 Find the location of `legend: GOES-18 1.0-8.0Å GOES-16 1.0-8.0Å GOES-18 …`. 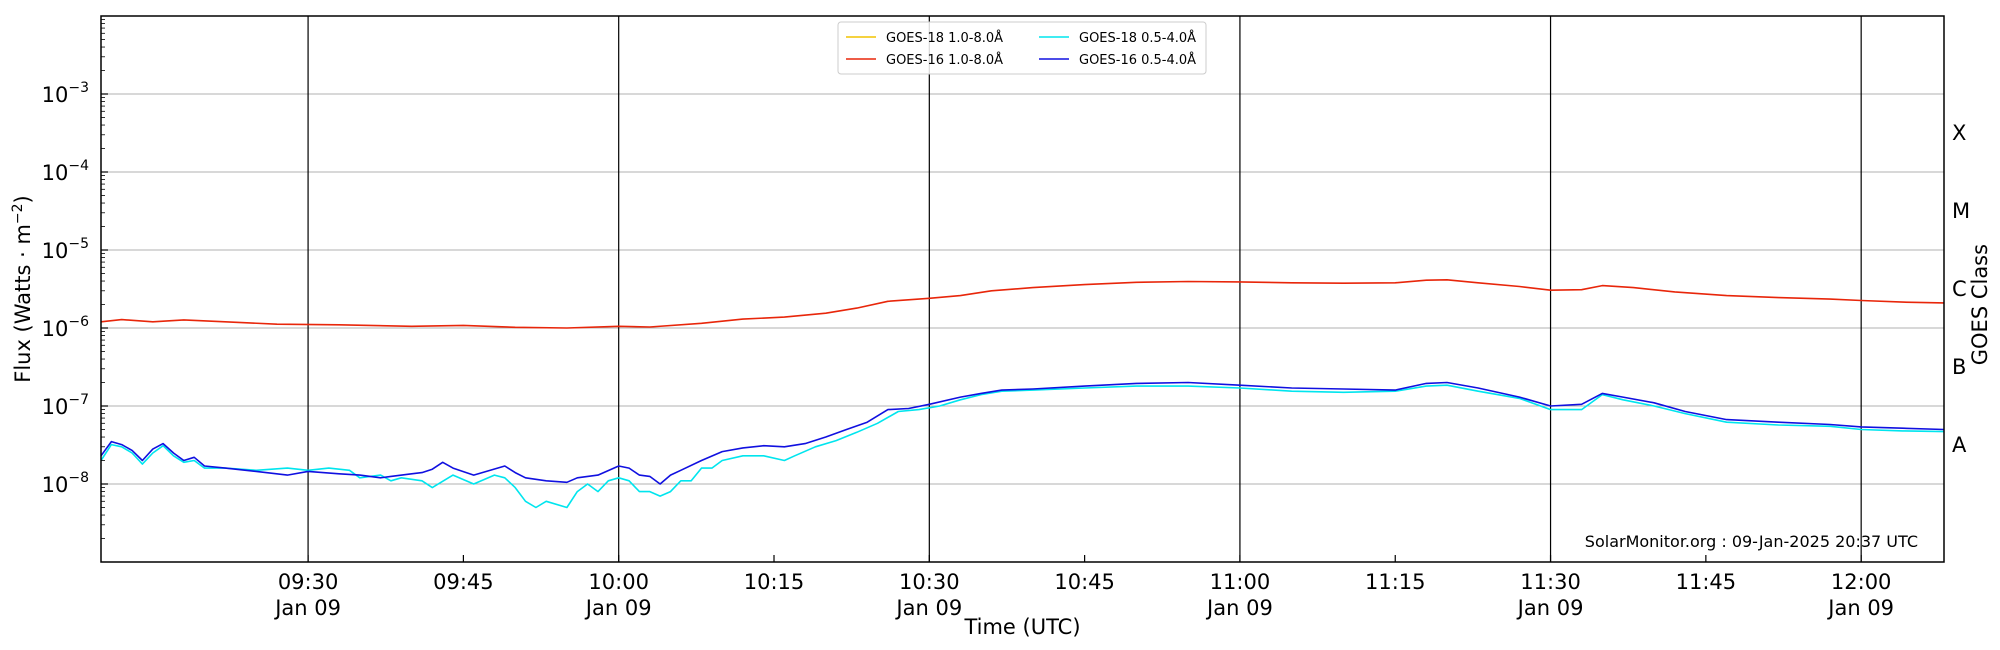

legend: GOES-18 1.0-8.0Å GOES-16 1.0-8.0Å GOES-18 … is located at coordinates (1022, 48).